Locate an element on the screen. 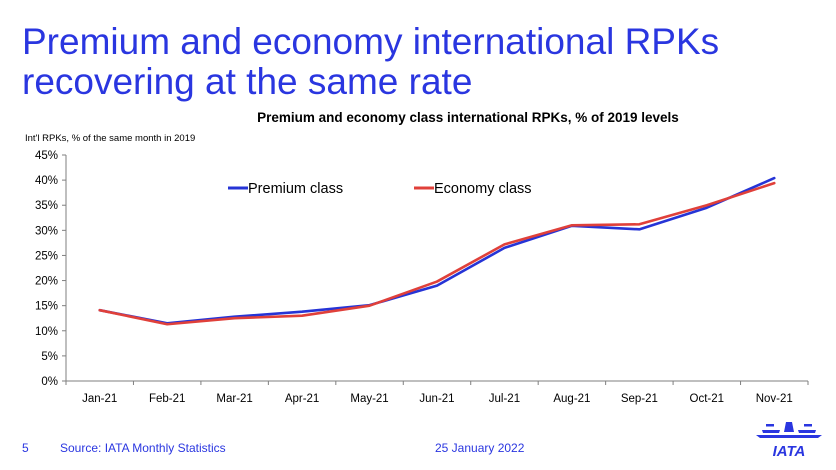  y-tick-label: 0% is located at coordinates (49, 382).